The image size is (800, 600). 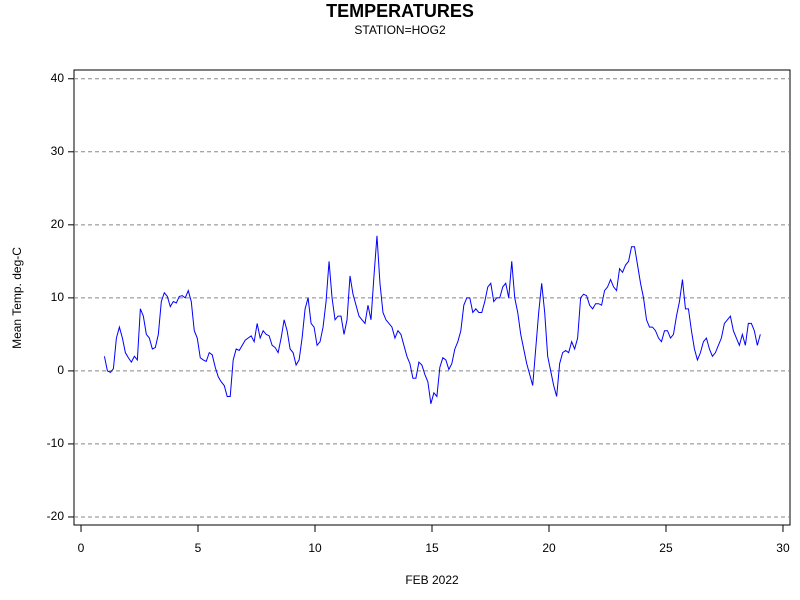 What do you see at coordinates (400, 30) in the screenshot?
I see `chart-subtitle: STATION=HOG2` at bounding box center [400, 30].